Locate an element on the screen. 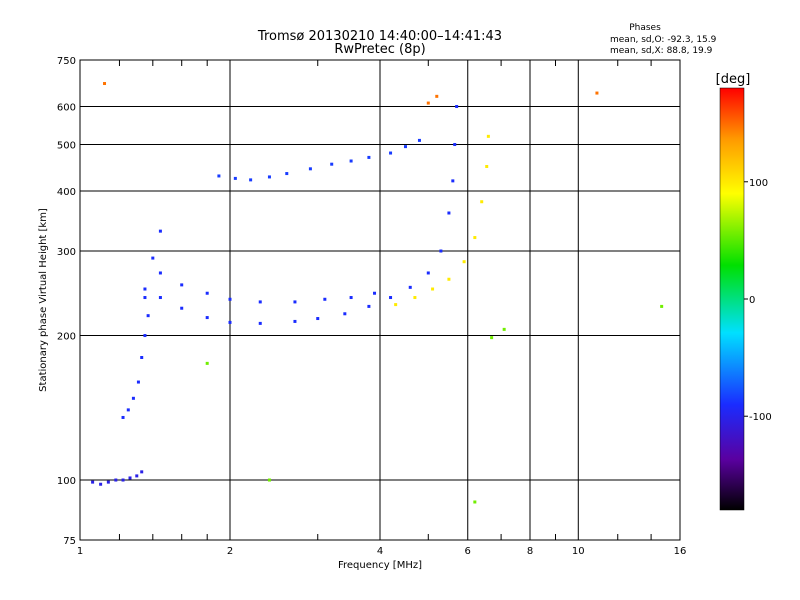 The height and width of the screenshot is (600, 800). x-tick-label: 8 is located at coordinates (530, 551).